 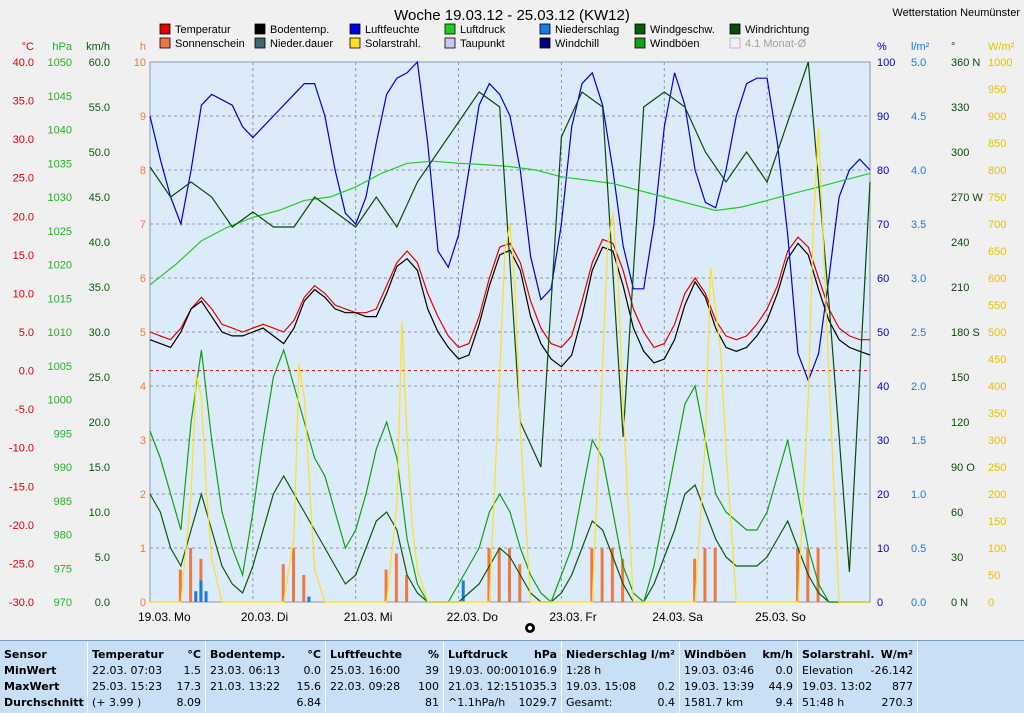 I want to click on stat-row: 19.03. 13:39 44.9, so click(x=738, y=687).